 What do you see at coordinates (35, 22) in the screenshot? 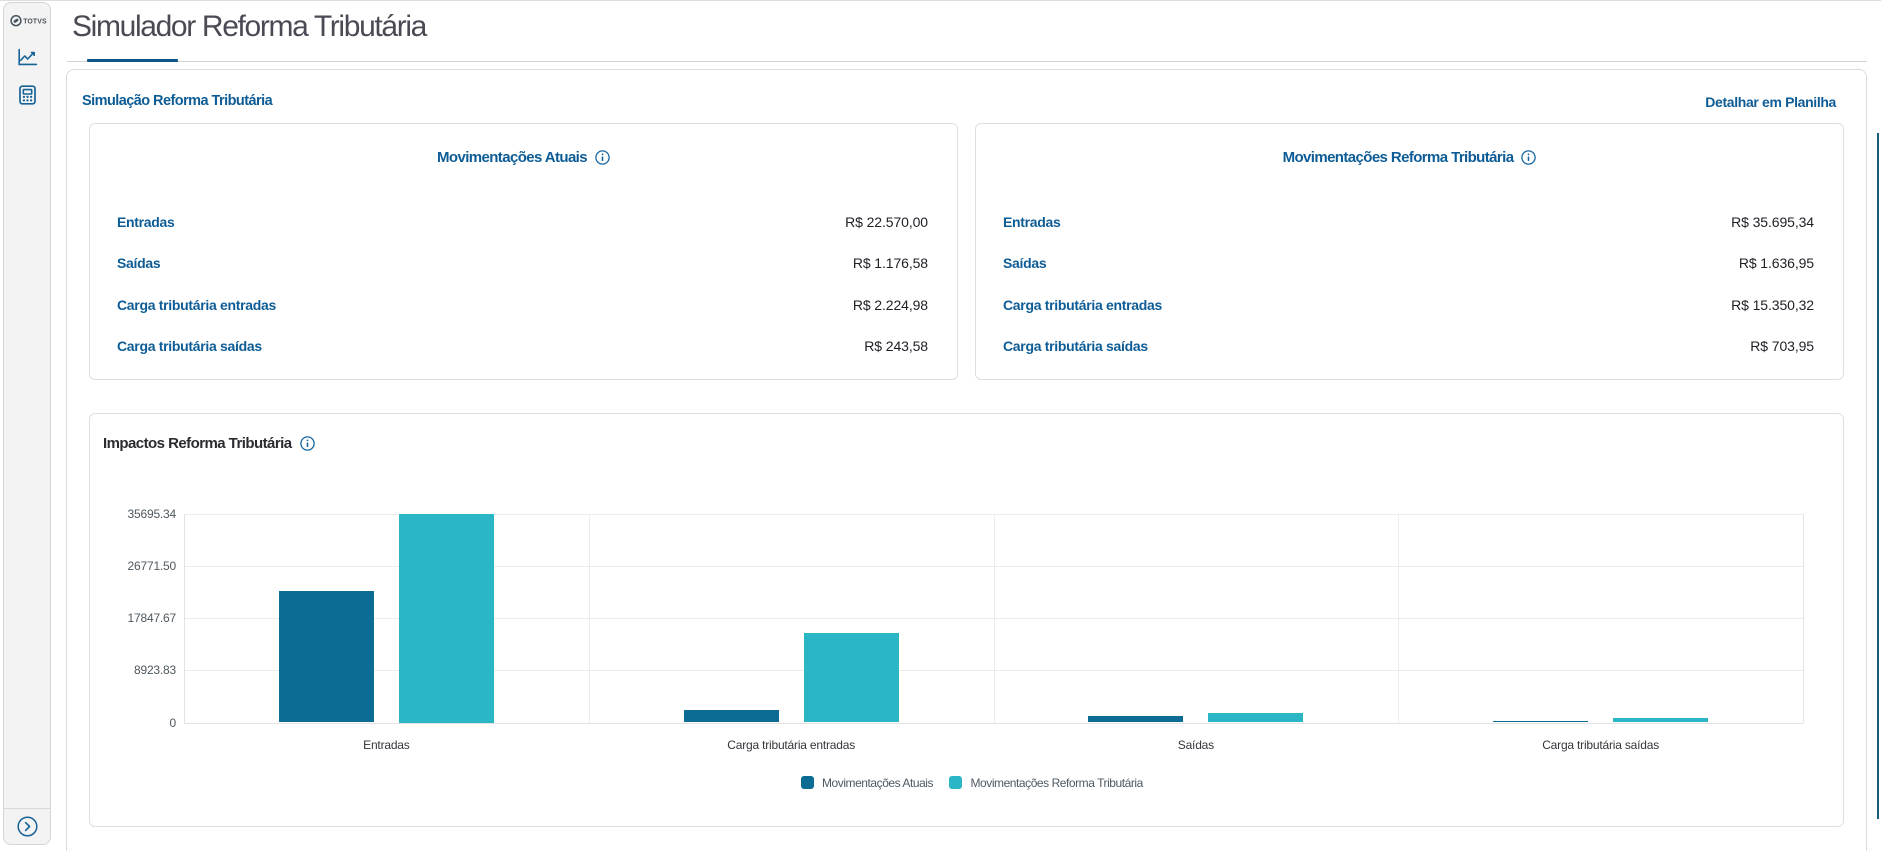
I see `svg-text: TOTVS` at bounding box center [35, 22].